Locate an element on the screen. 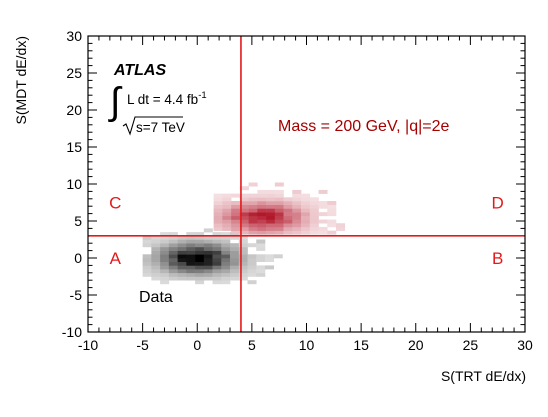  luminosity-label: L dt = 4.4 fb-1 is located at coordinates (167, 98).